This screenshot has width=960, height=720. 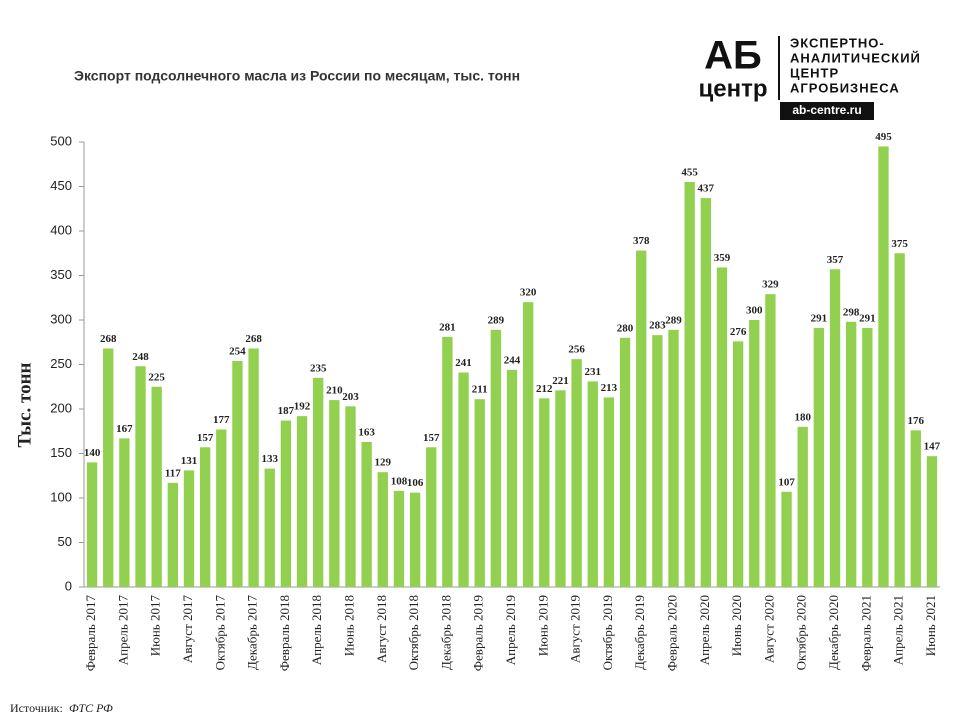 What do you see at coordinates (61, 496) in the screenshot?
I see `y-tick-label: 100` at bounding box center [61, 496].